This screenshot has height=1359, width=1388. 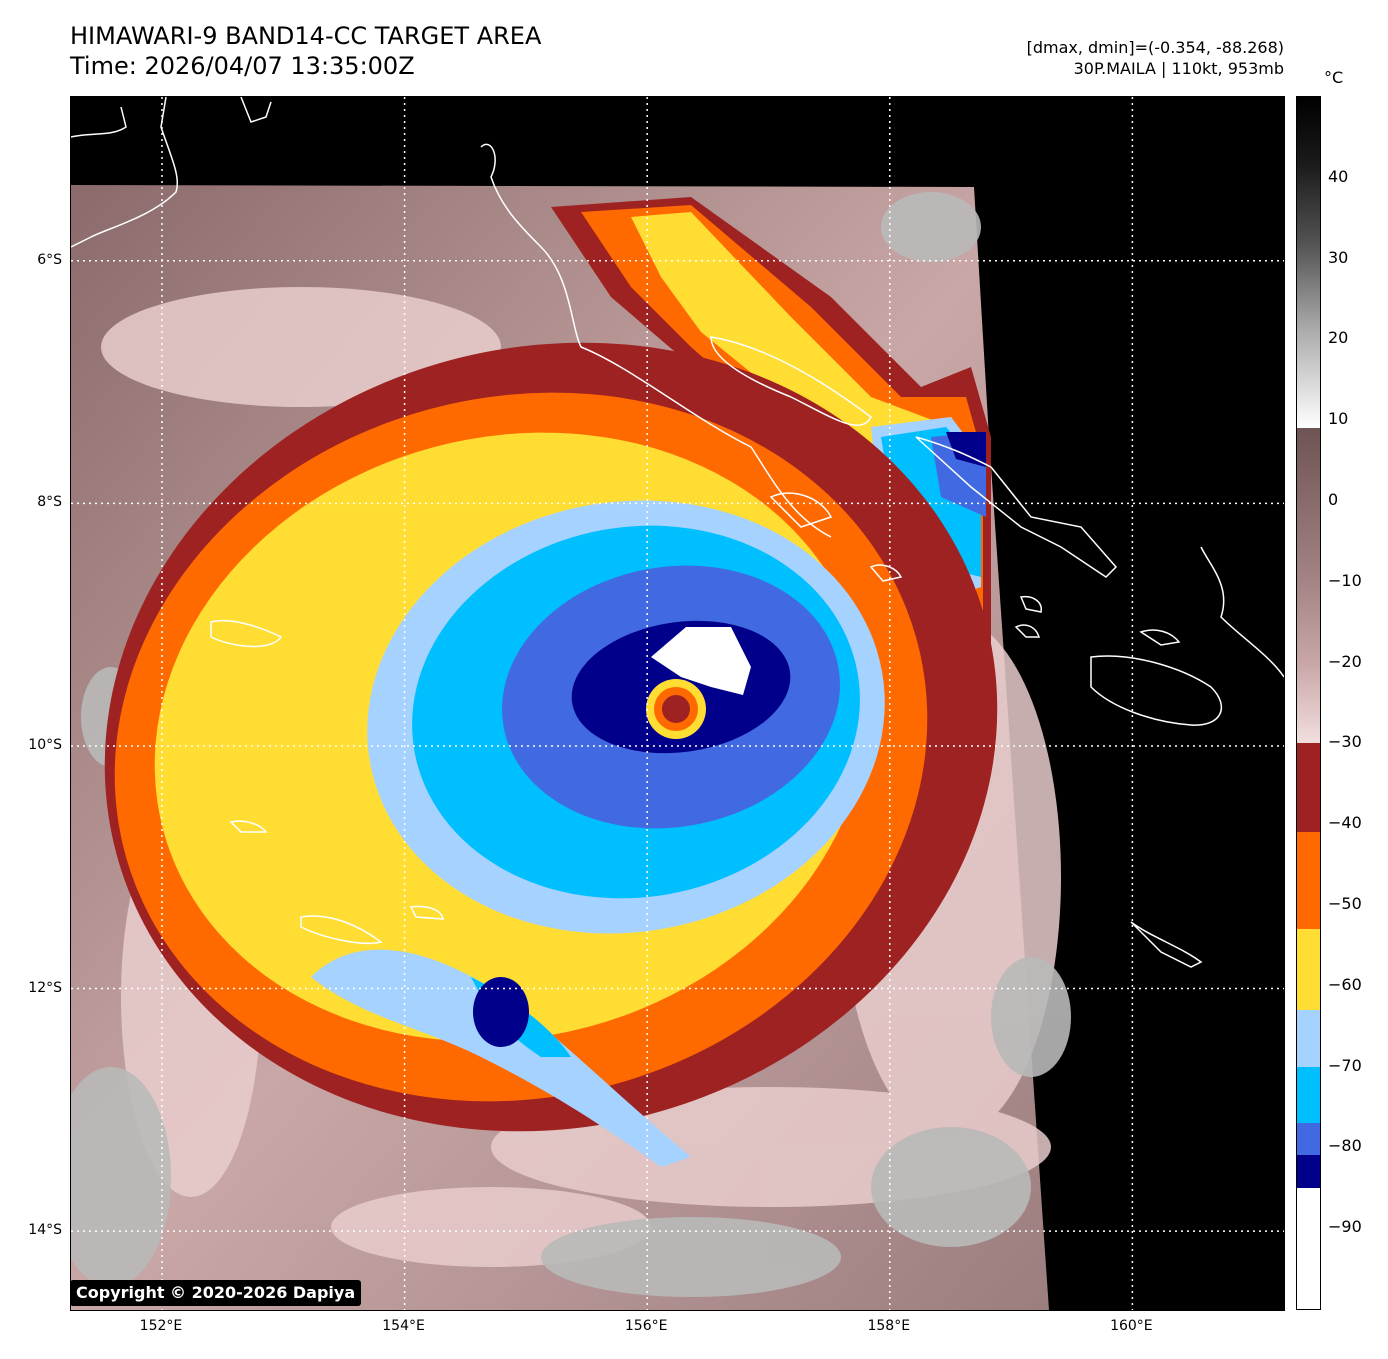 I want to click on colorbar-tick-label: −90, so click(x=1345, y=1227).